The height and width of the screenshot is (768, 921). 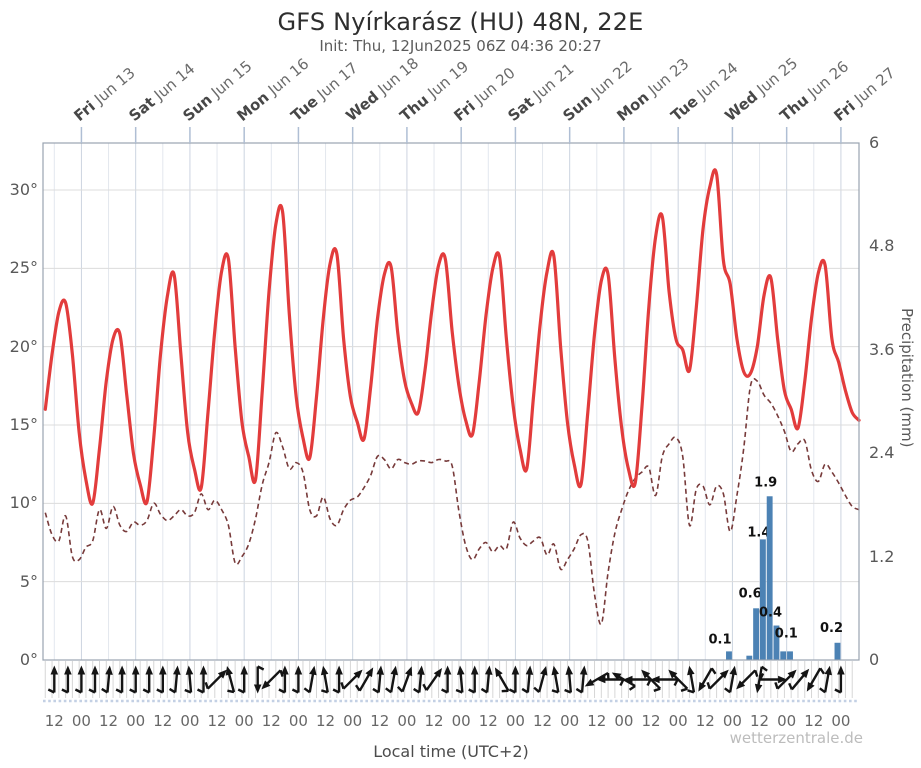 I want to click on init-subtitle: Init: Thu, 12Jun2025 06Z 04:36 20:27, so click(x=460, y=46).